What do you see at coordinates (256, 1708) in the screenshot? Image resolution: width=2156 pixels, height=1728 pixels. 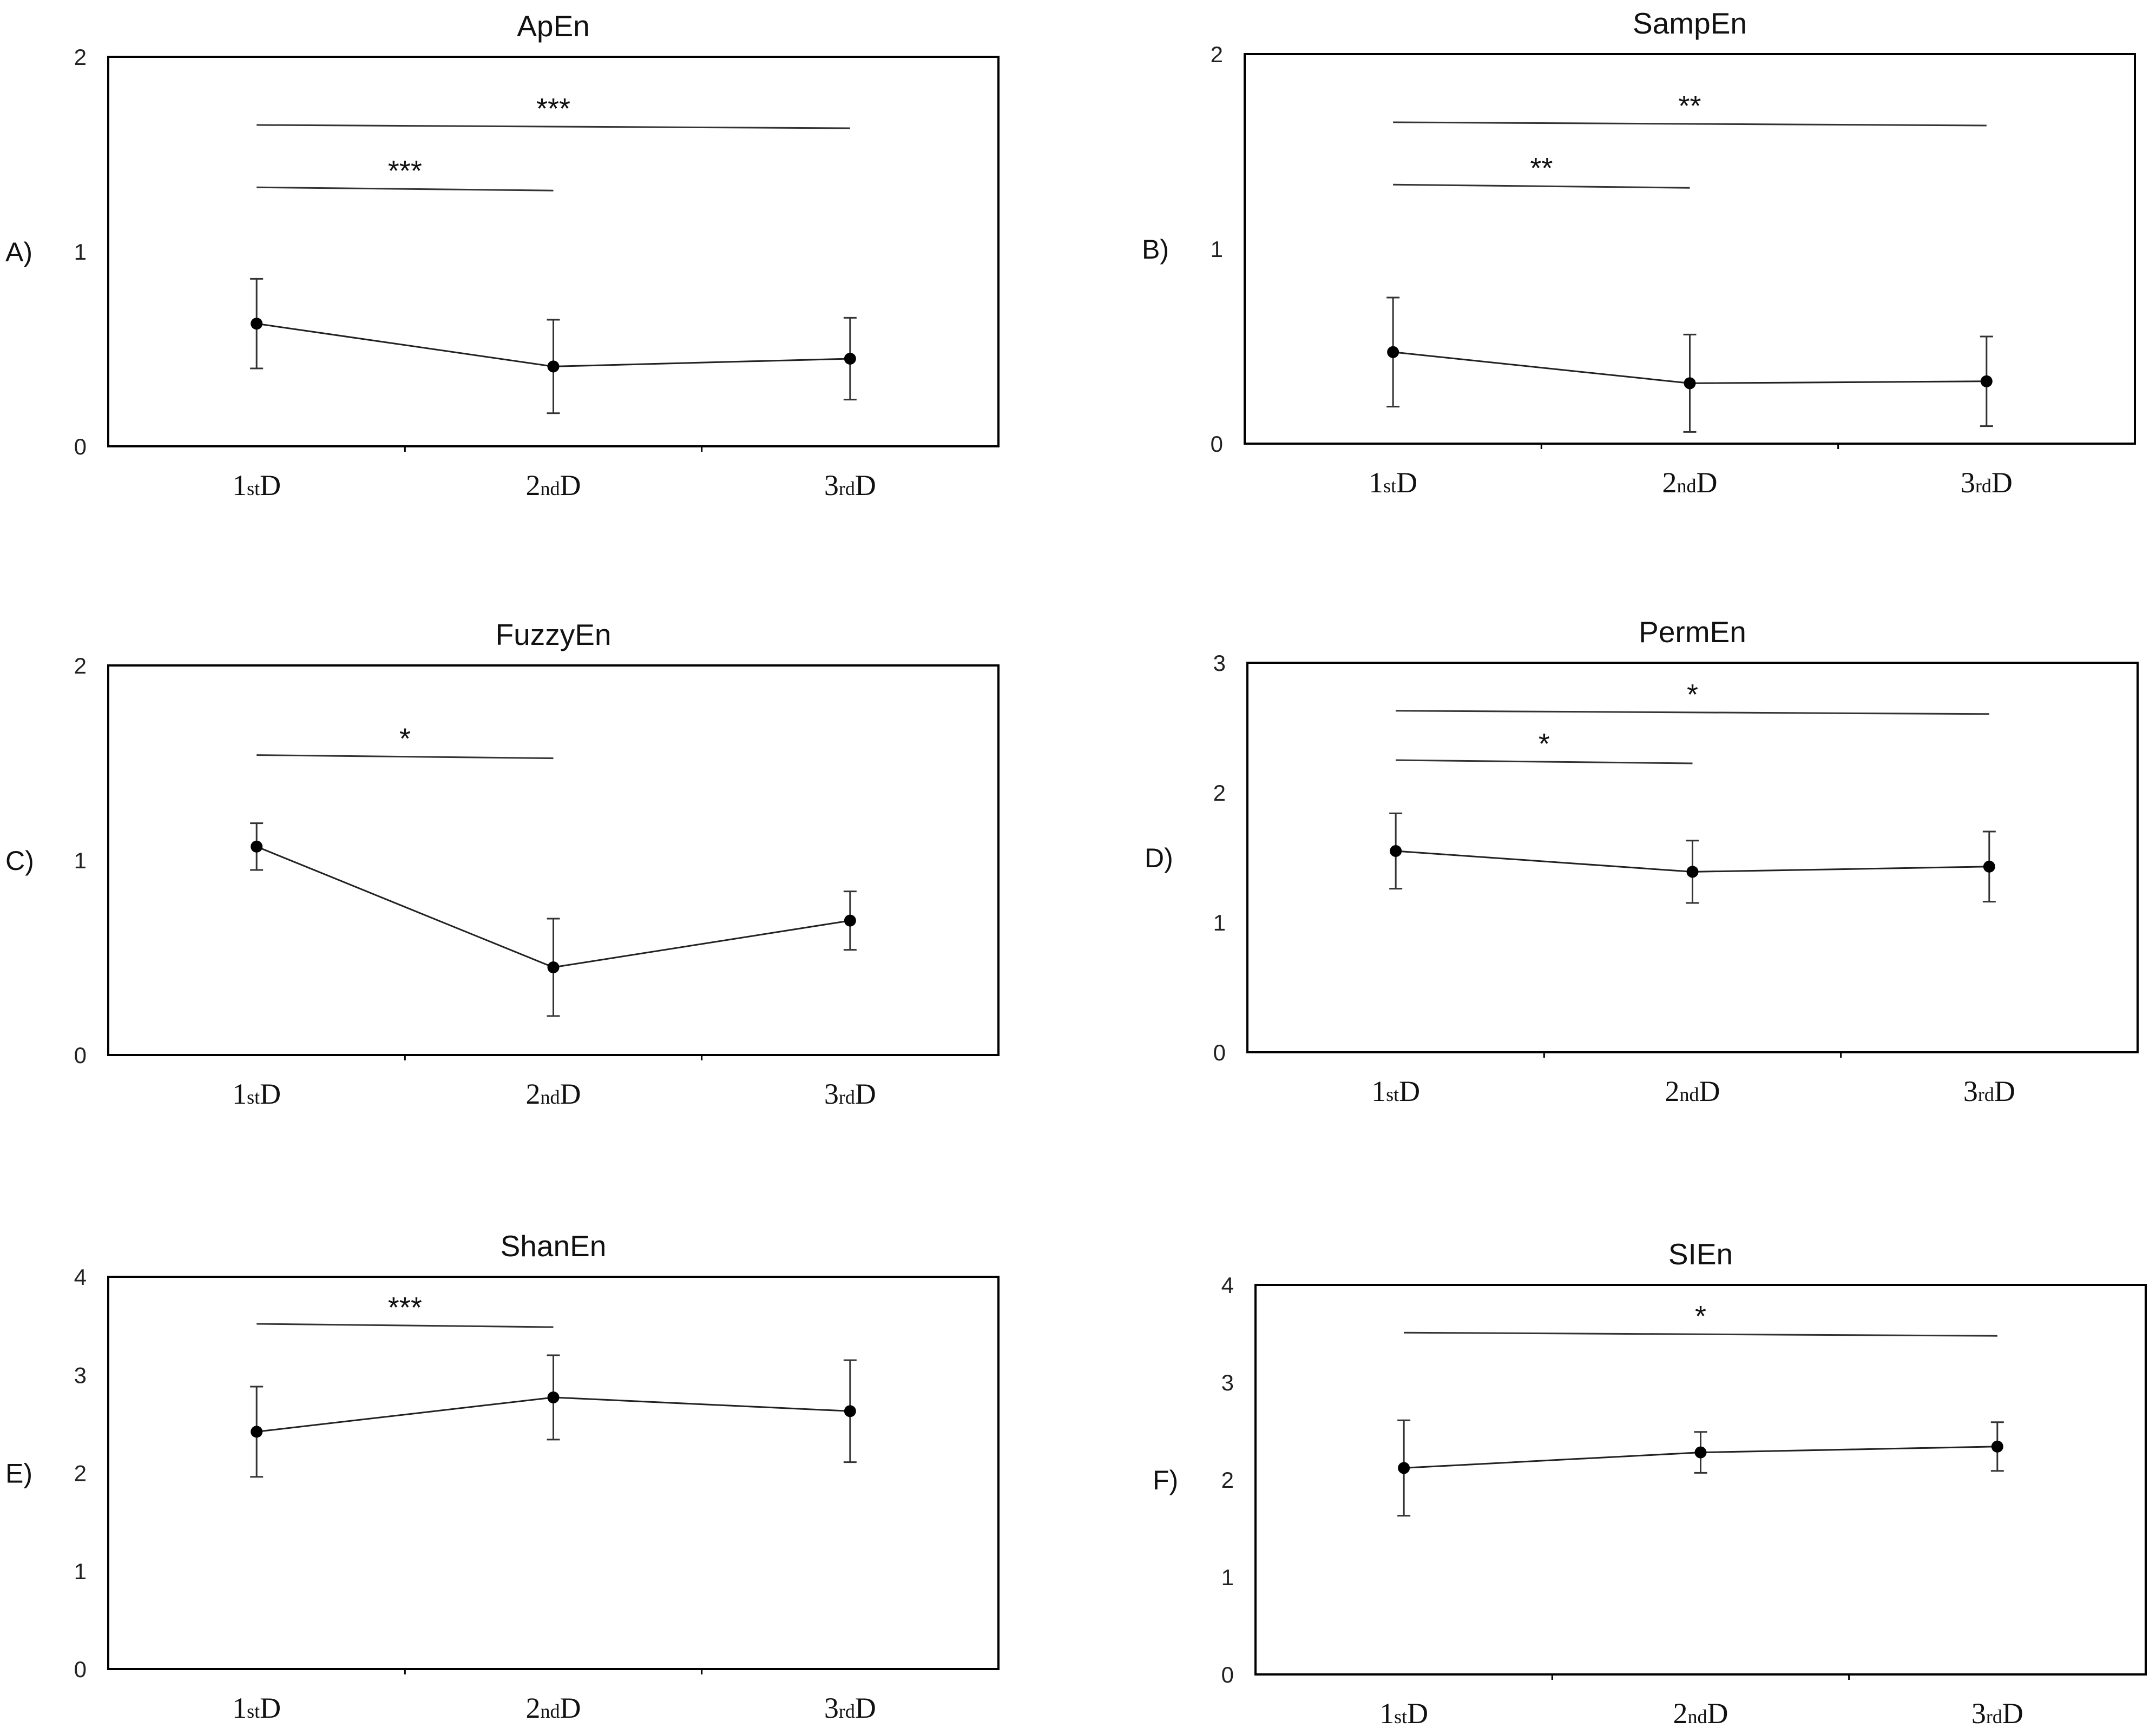 I see `chart-e-xtick-label: 1stD` at bounding box center [256, 1708].